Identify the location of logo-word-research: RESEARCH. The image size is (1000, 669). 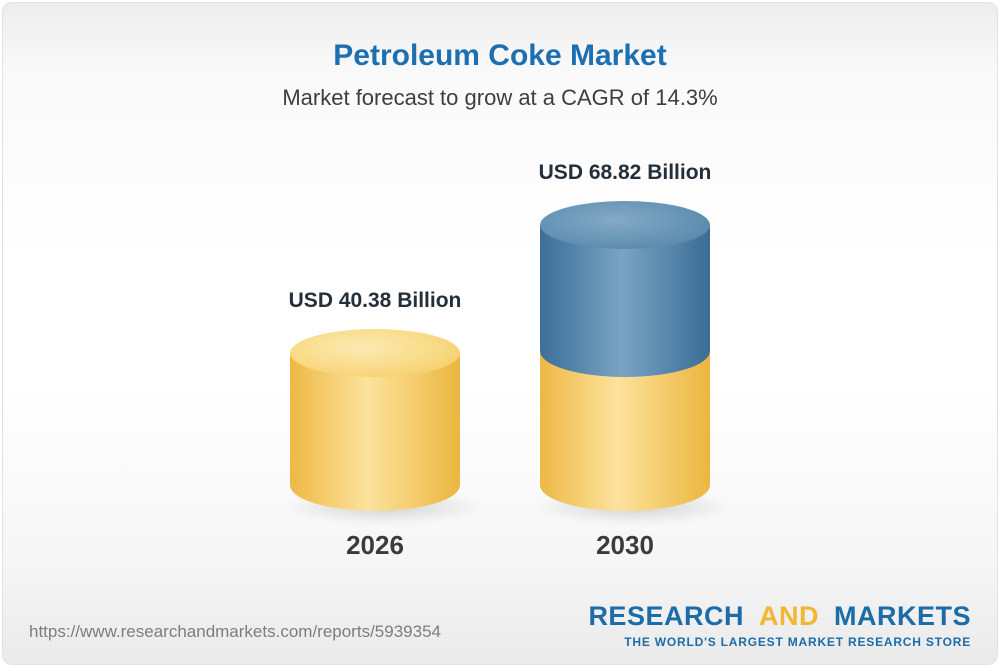
(666, 616).